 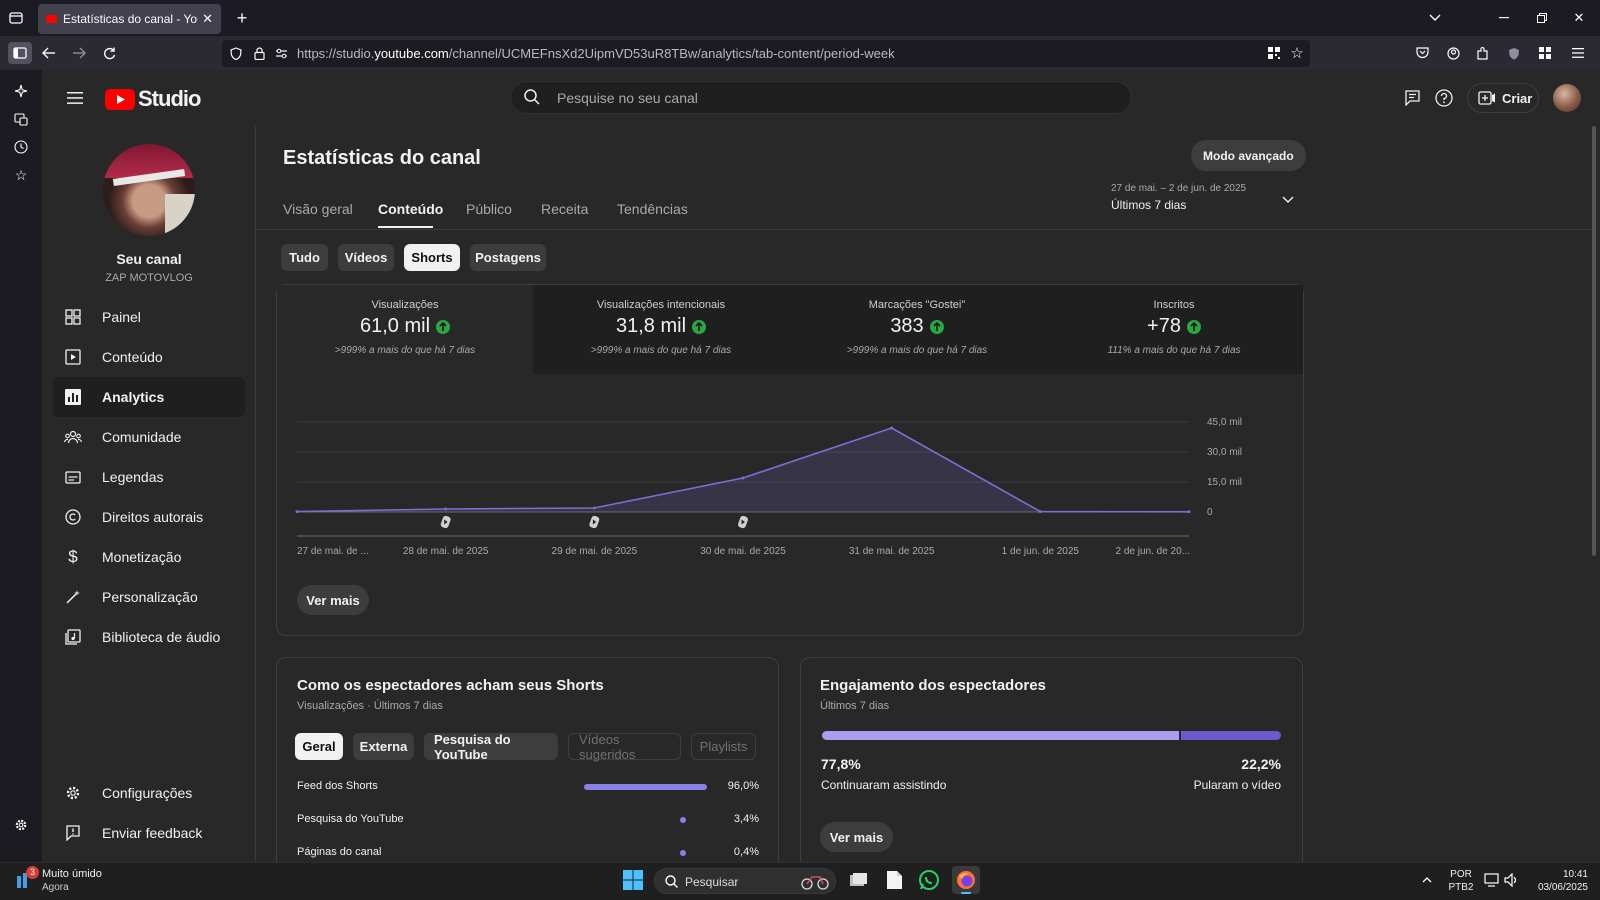 I want to click on chip-videos-sugeridos: Vídeos sugeridos, so click(x=624, y=747).